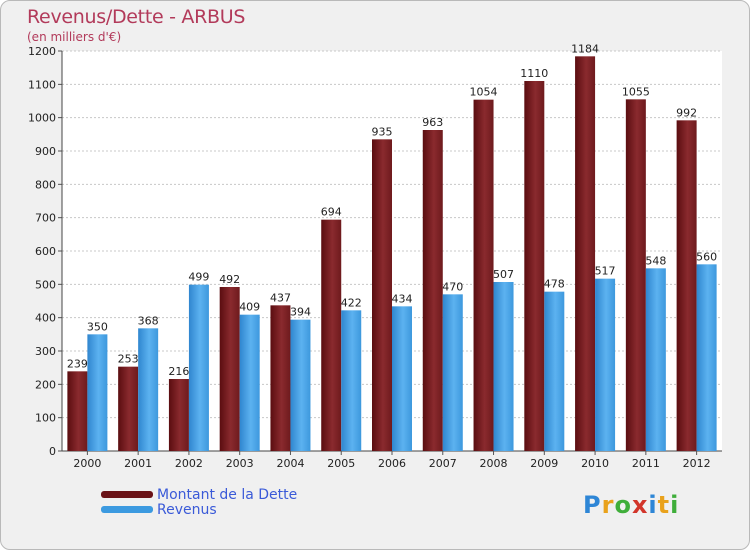 This screenshot has height=550, width=750. I want to click on x-tick-label: 2004, so click(290, 463).